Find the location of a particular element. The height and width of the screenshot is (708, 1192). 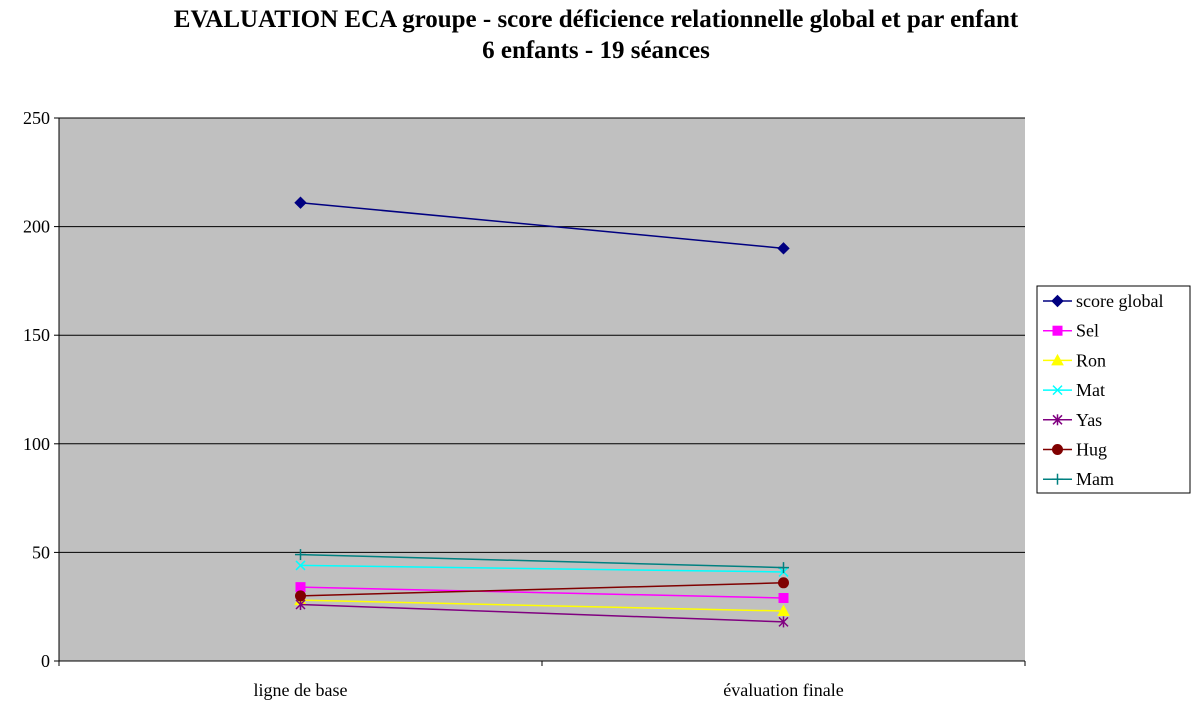

legend-entry: Mam is located at coordinates (1078, 479).